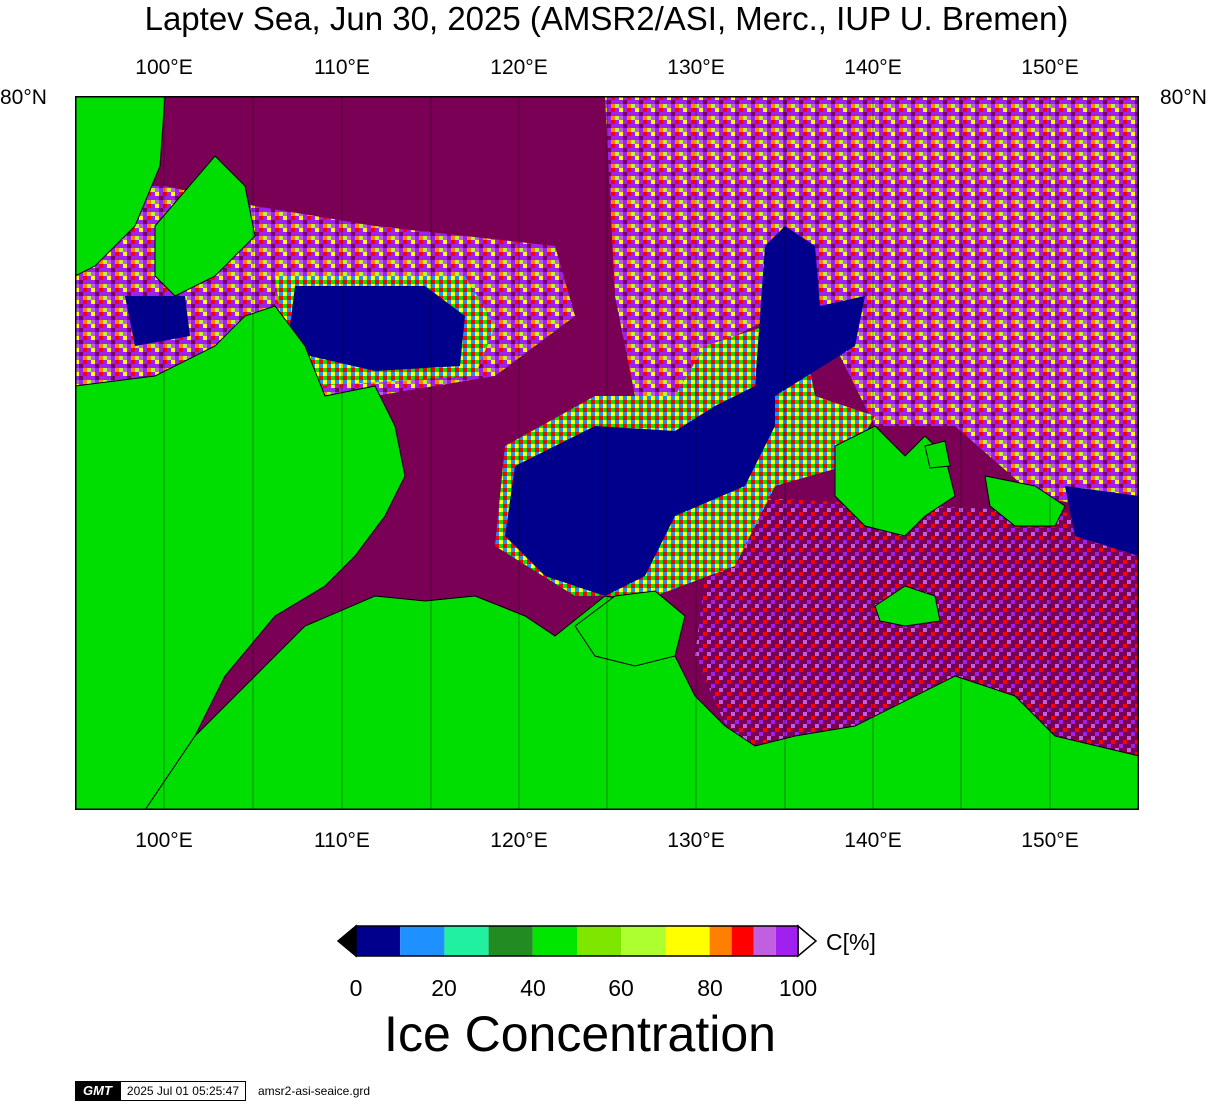 Image resolution: width=1213 pixels, height=1104 pixels. What do you see at coordinates (519, 67) in the screenshot?
I see `lon-label-top-120: 120°E` at bounding box center [519, 67].